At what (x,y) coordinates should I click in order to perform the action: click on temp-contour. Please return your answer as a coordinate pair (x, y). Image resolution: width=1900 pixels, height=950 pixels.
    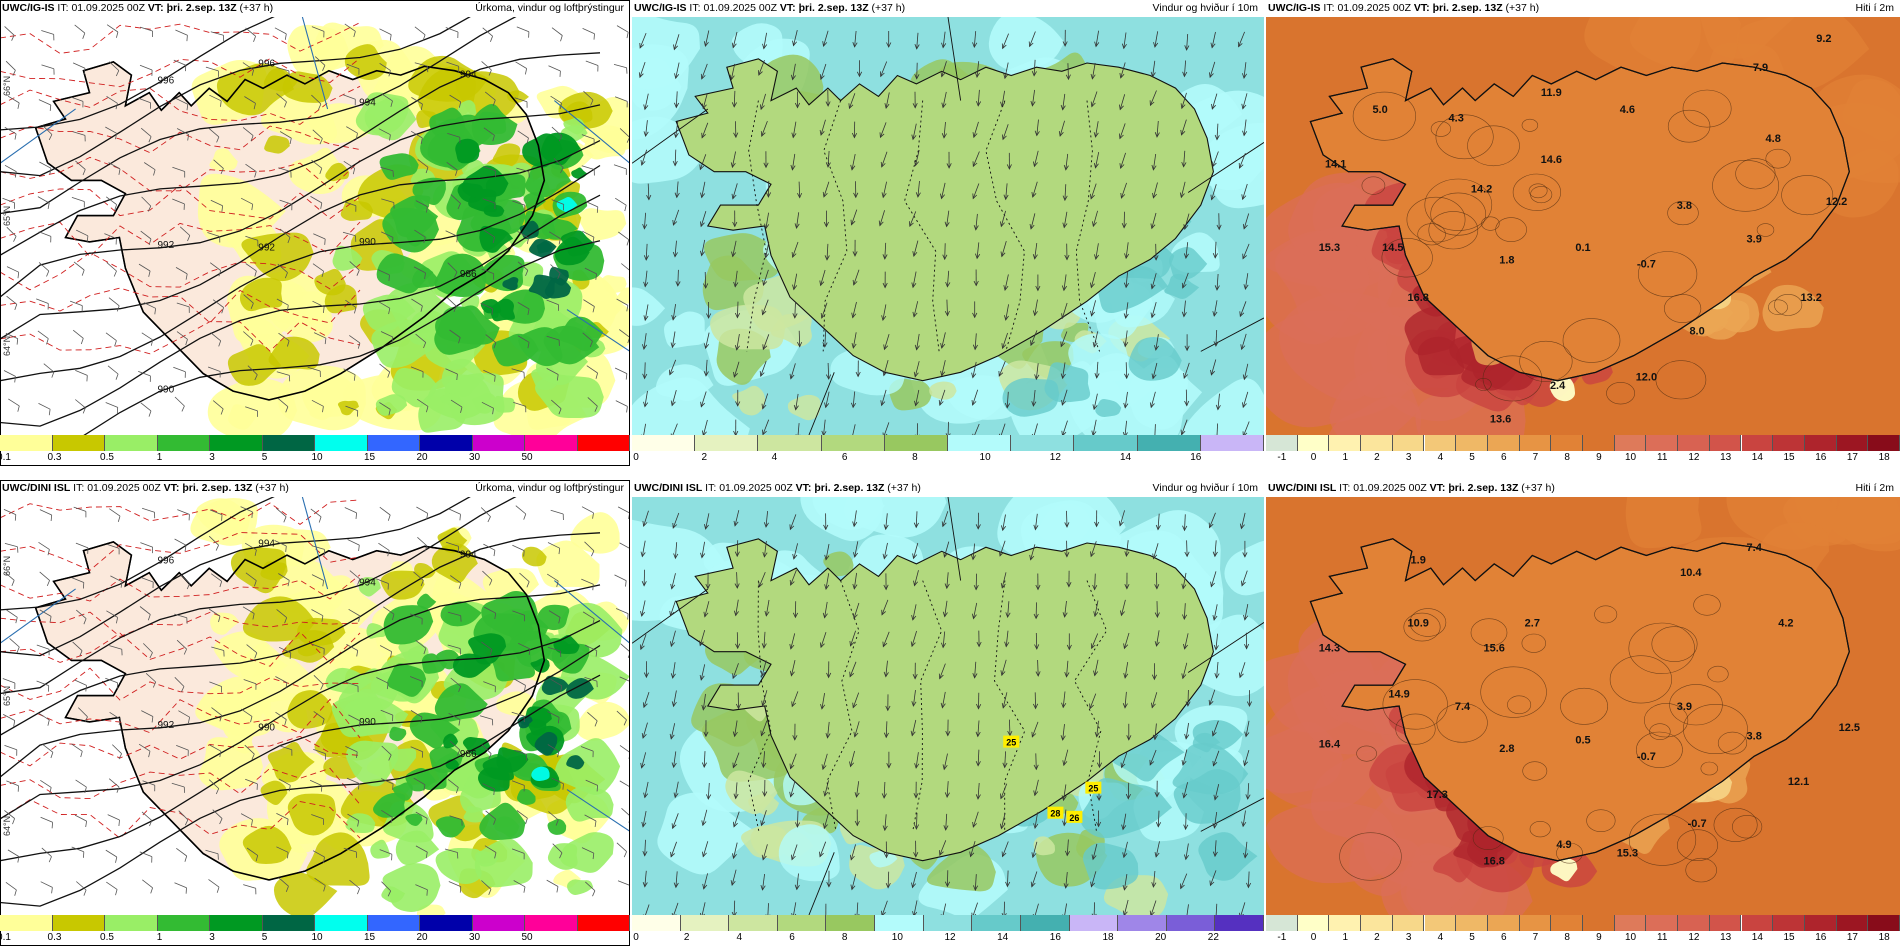
    Looking at the image, I should click on (1422, 627).